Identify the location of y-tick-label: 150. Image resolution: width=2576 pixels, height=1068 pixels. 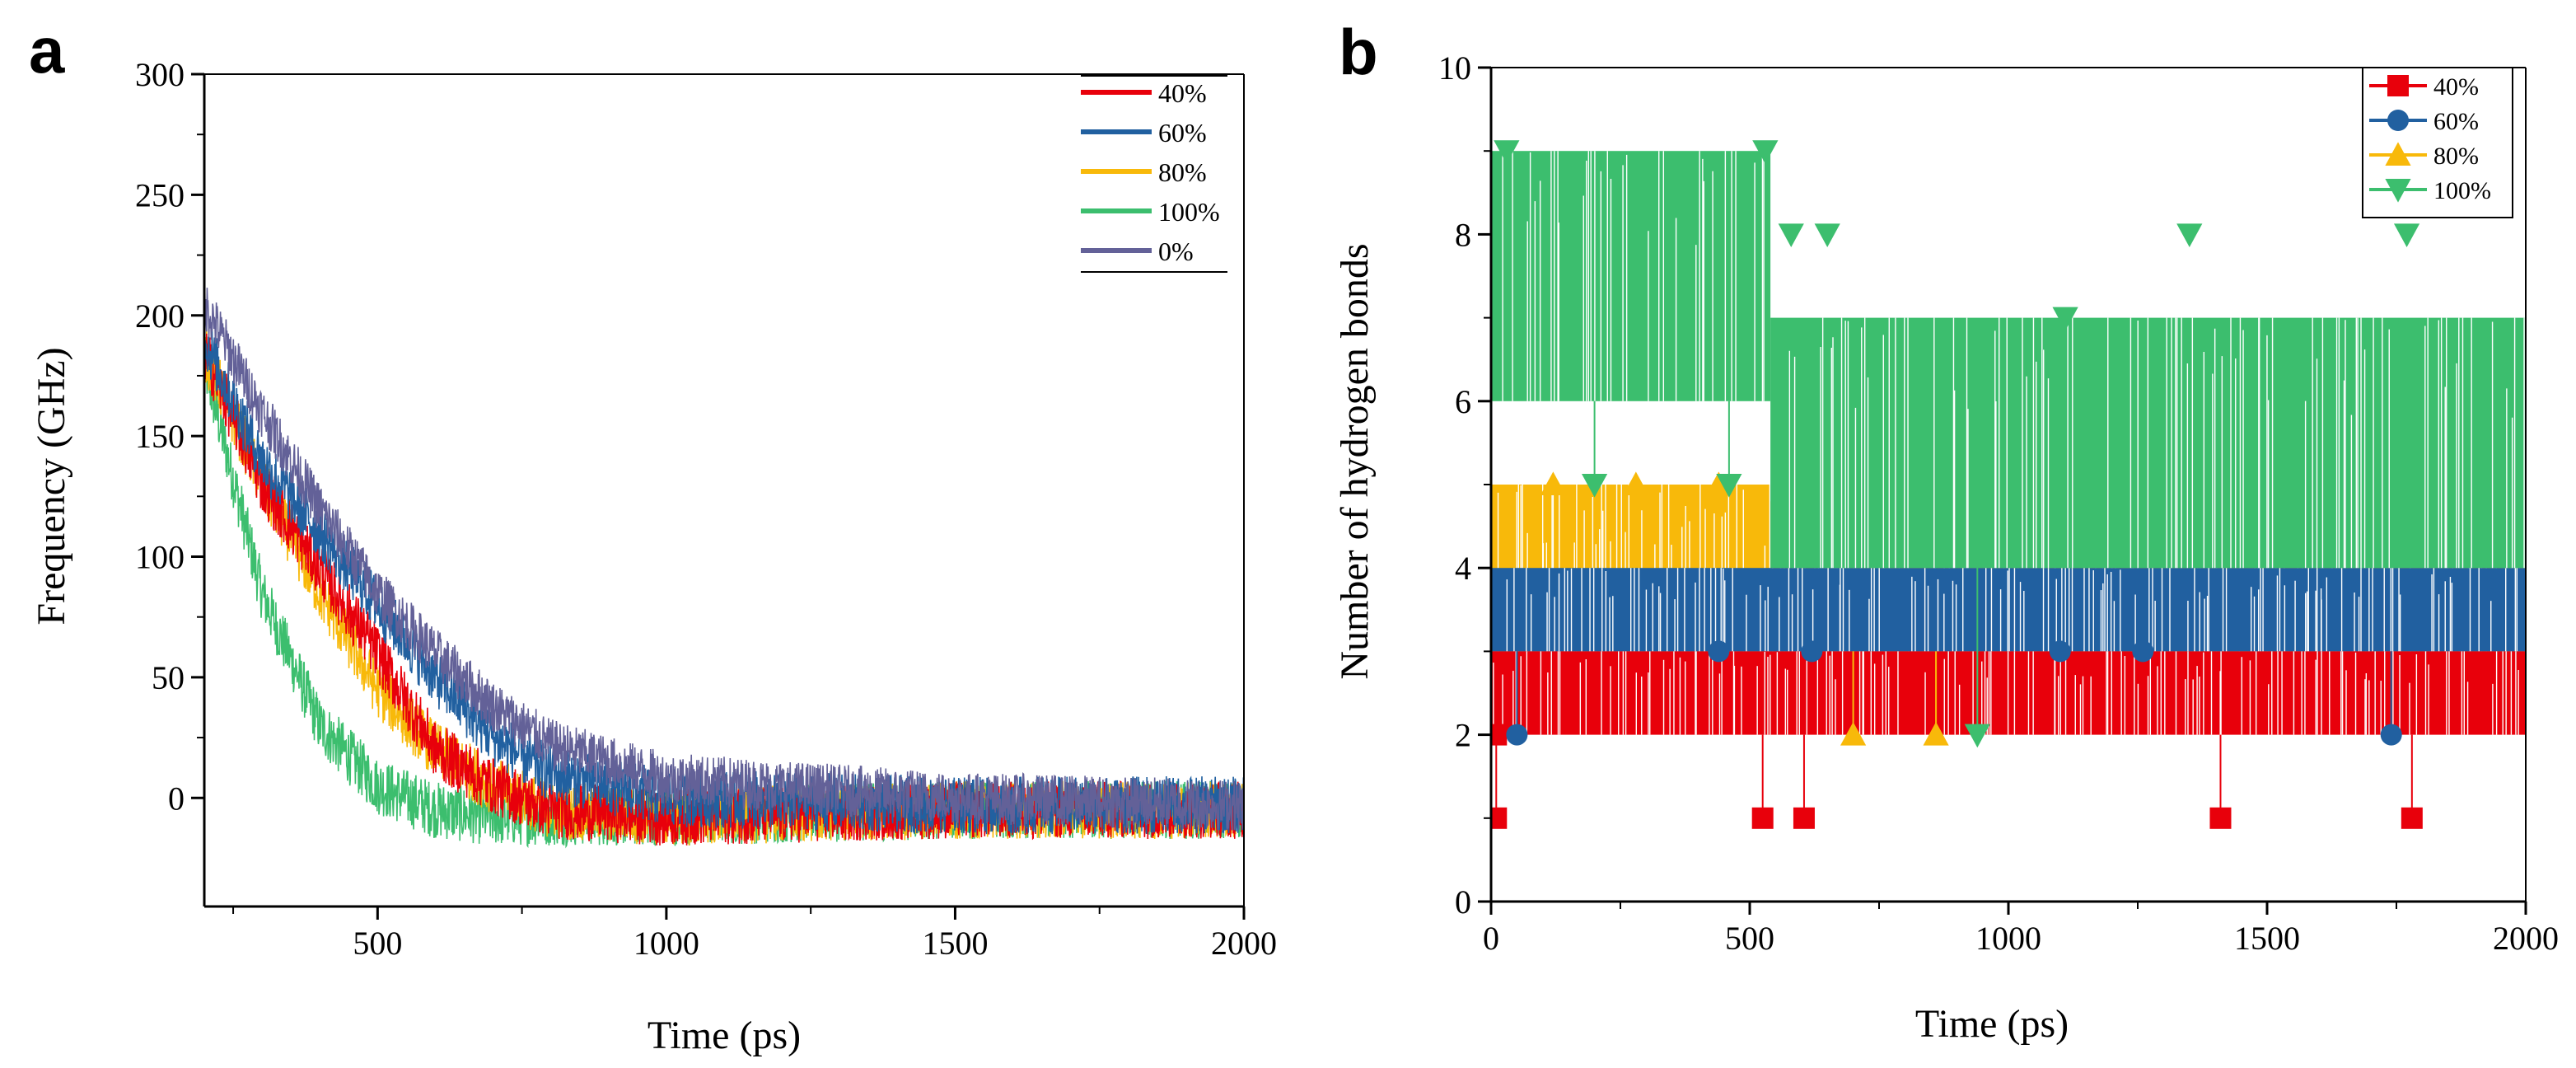
(160, 436).